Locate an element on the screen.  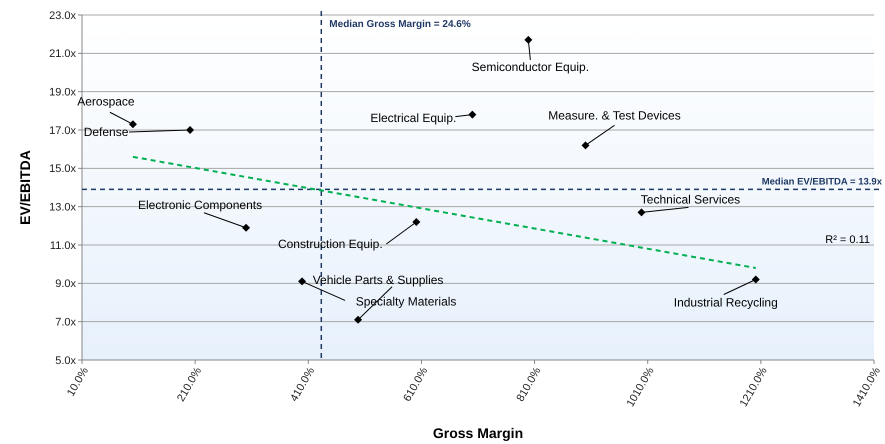
annotation: Construction Equip. is located at coordinates (330, 244).